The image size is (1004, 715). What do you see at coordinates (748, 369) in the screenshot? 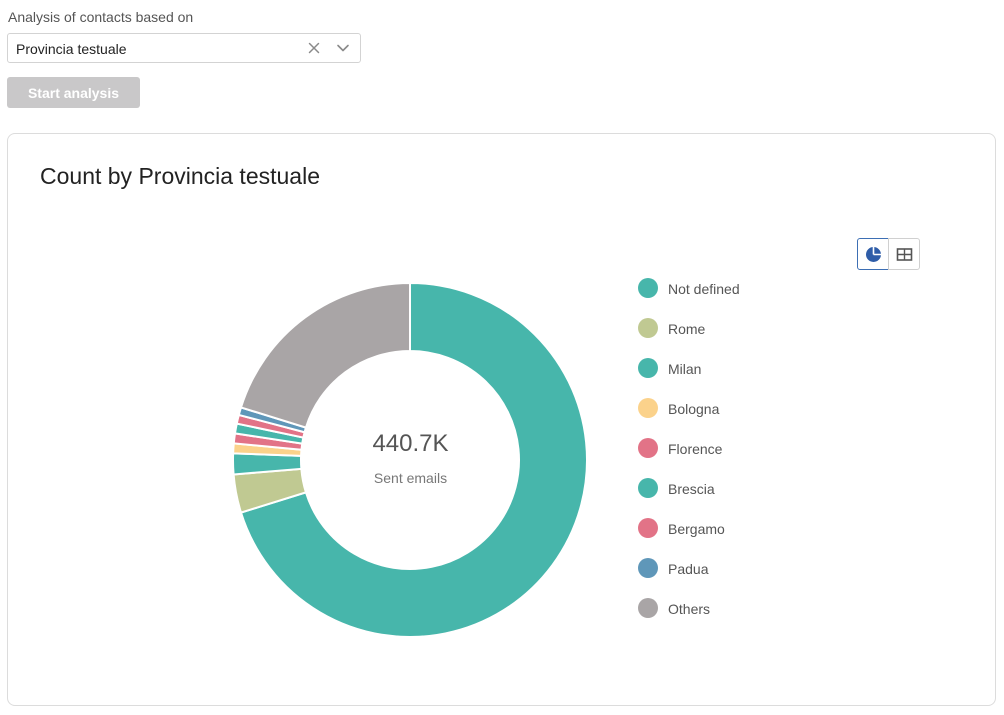
I see `legend-item-milan: Milan` at bounding box center [748, 369].